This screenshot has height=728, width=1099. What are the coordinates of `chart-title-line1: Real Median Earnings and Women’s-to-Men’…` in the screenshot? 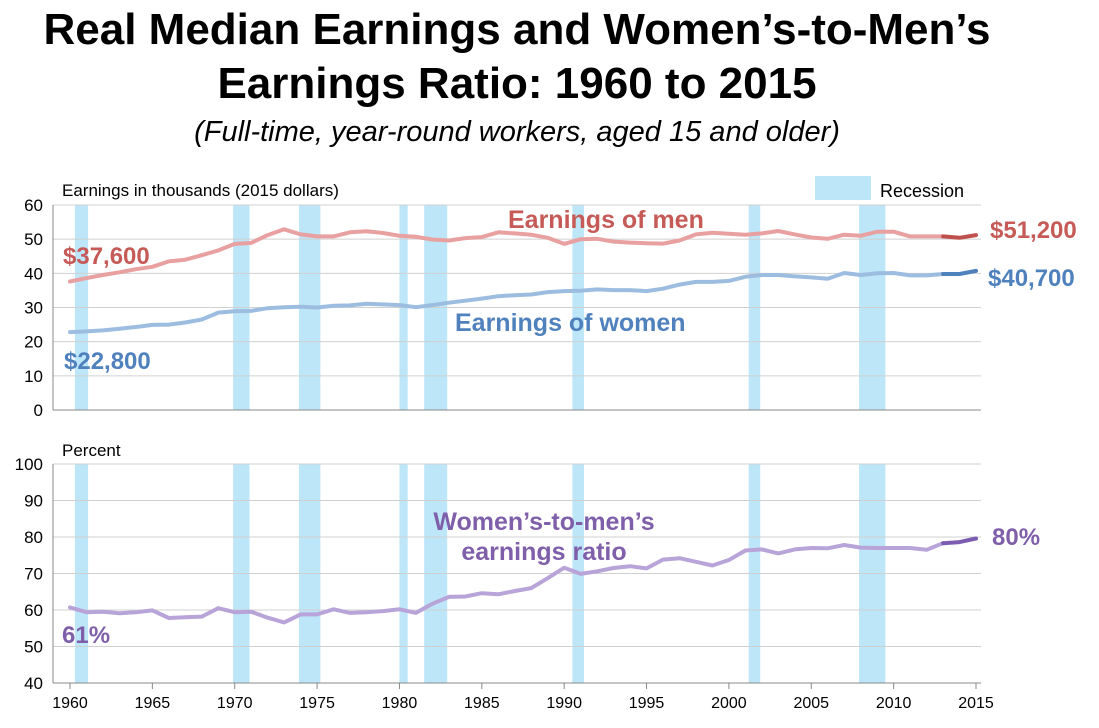 It's located at (517, 29).